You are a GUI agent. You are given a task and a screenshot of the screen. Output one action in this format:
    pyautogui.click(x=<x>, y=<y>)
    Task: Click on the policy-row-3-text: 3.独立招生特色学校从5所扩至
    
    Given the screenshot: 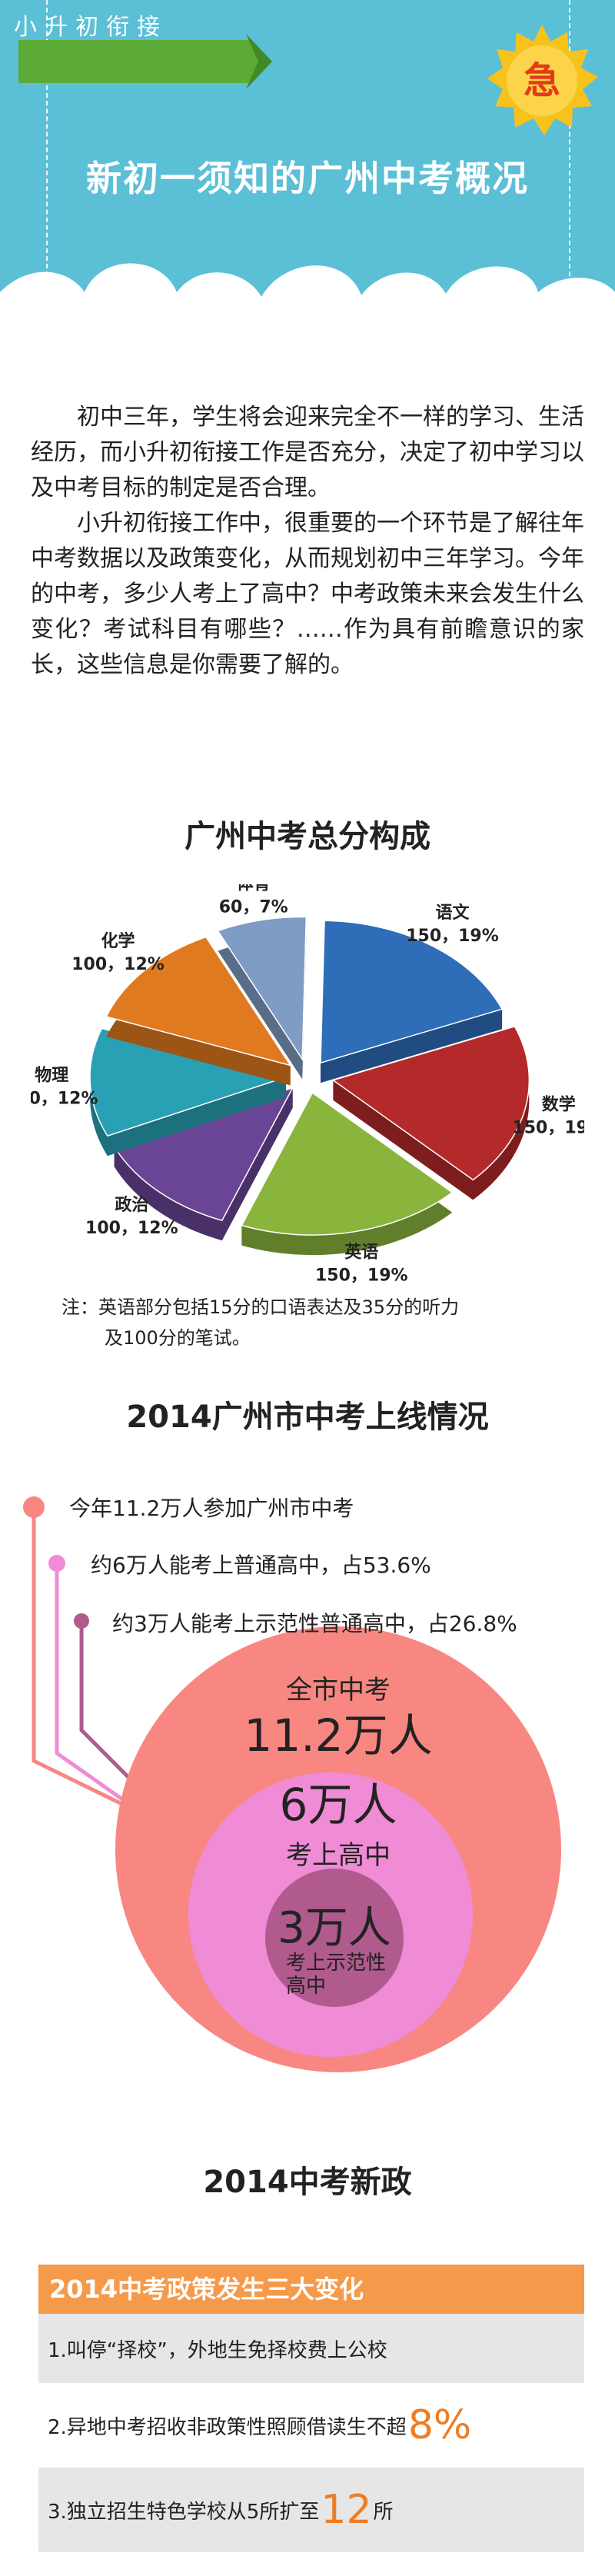 What is the action you would take?
    pyautogui.click(x=184, y=2512)
    